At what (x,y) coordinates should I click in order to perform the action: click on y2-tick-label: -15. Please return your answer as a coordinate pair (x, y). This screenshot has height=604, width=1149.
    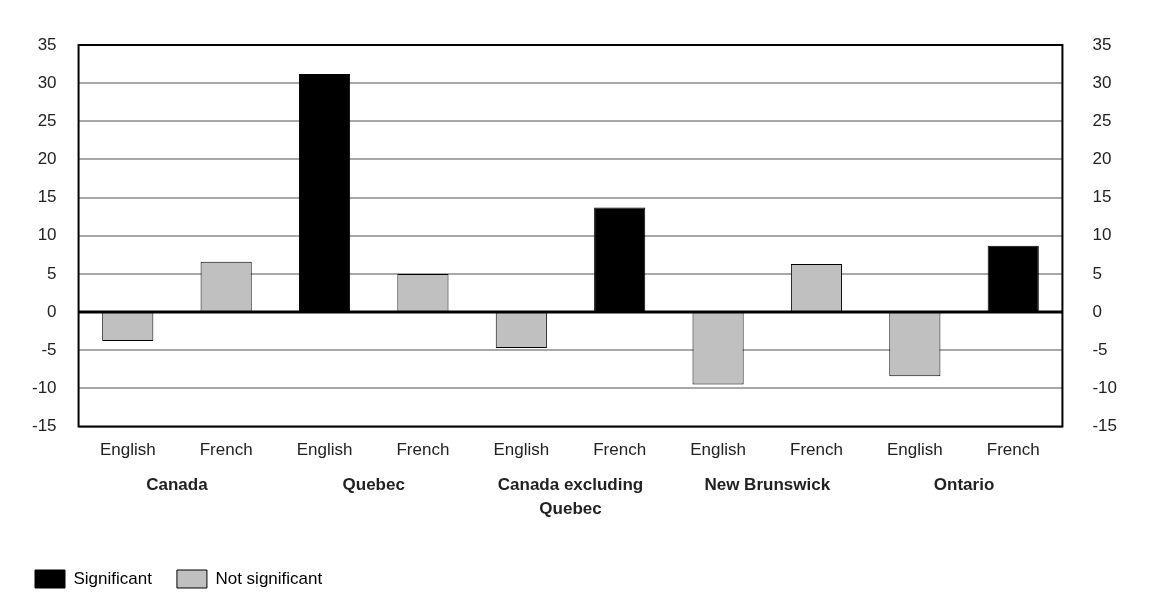
    Looking at the image, I should click on (1105, 426).